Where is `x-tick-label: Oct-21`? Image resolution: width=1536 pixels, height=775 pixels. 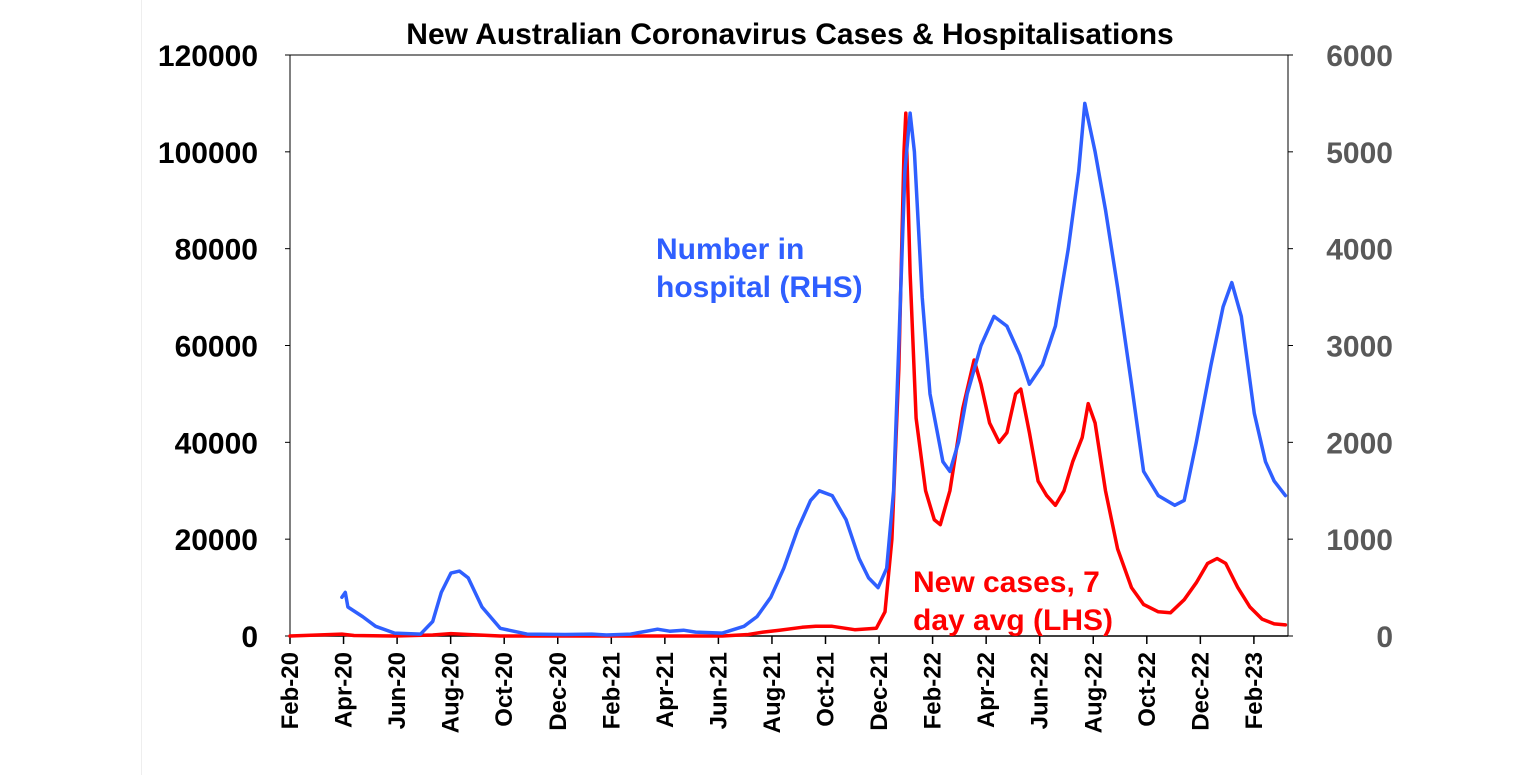 x-tick-label: Oct-21 is located at coordinates (826, 689).